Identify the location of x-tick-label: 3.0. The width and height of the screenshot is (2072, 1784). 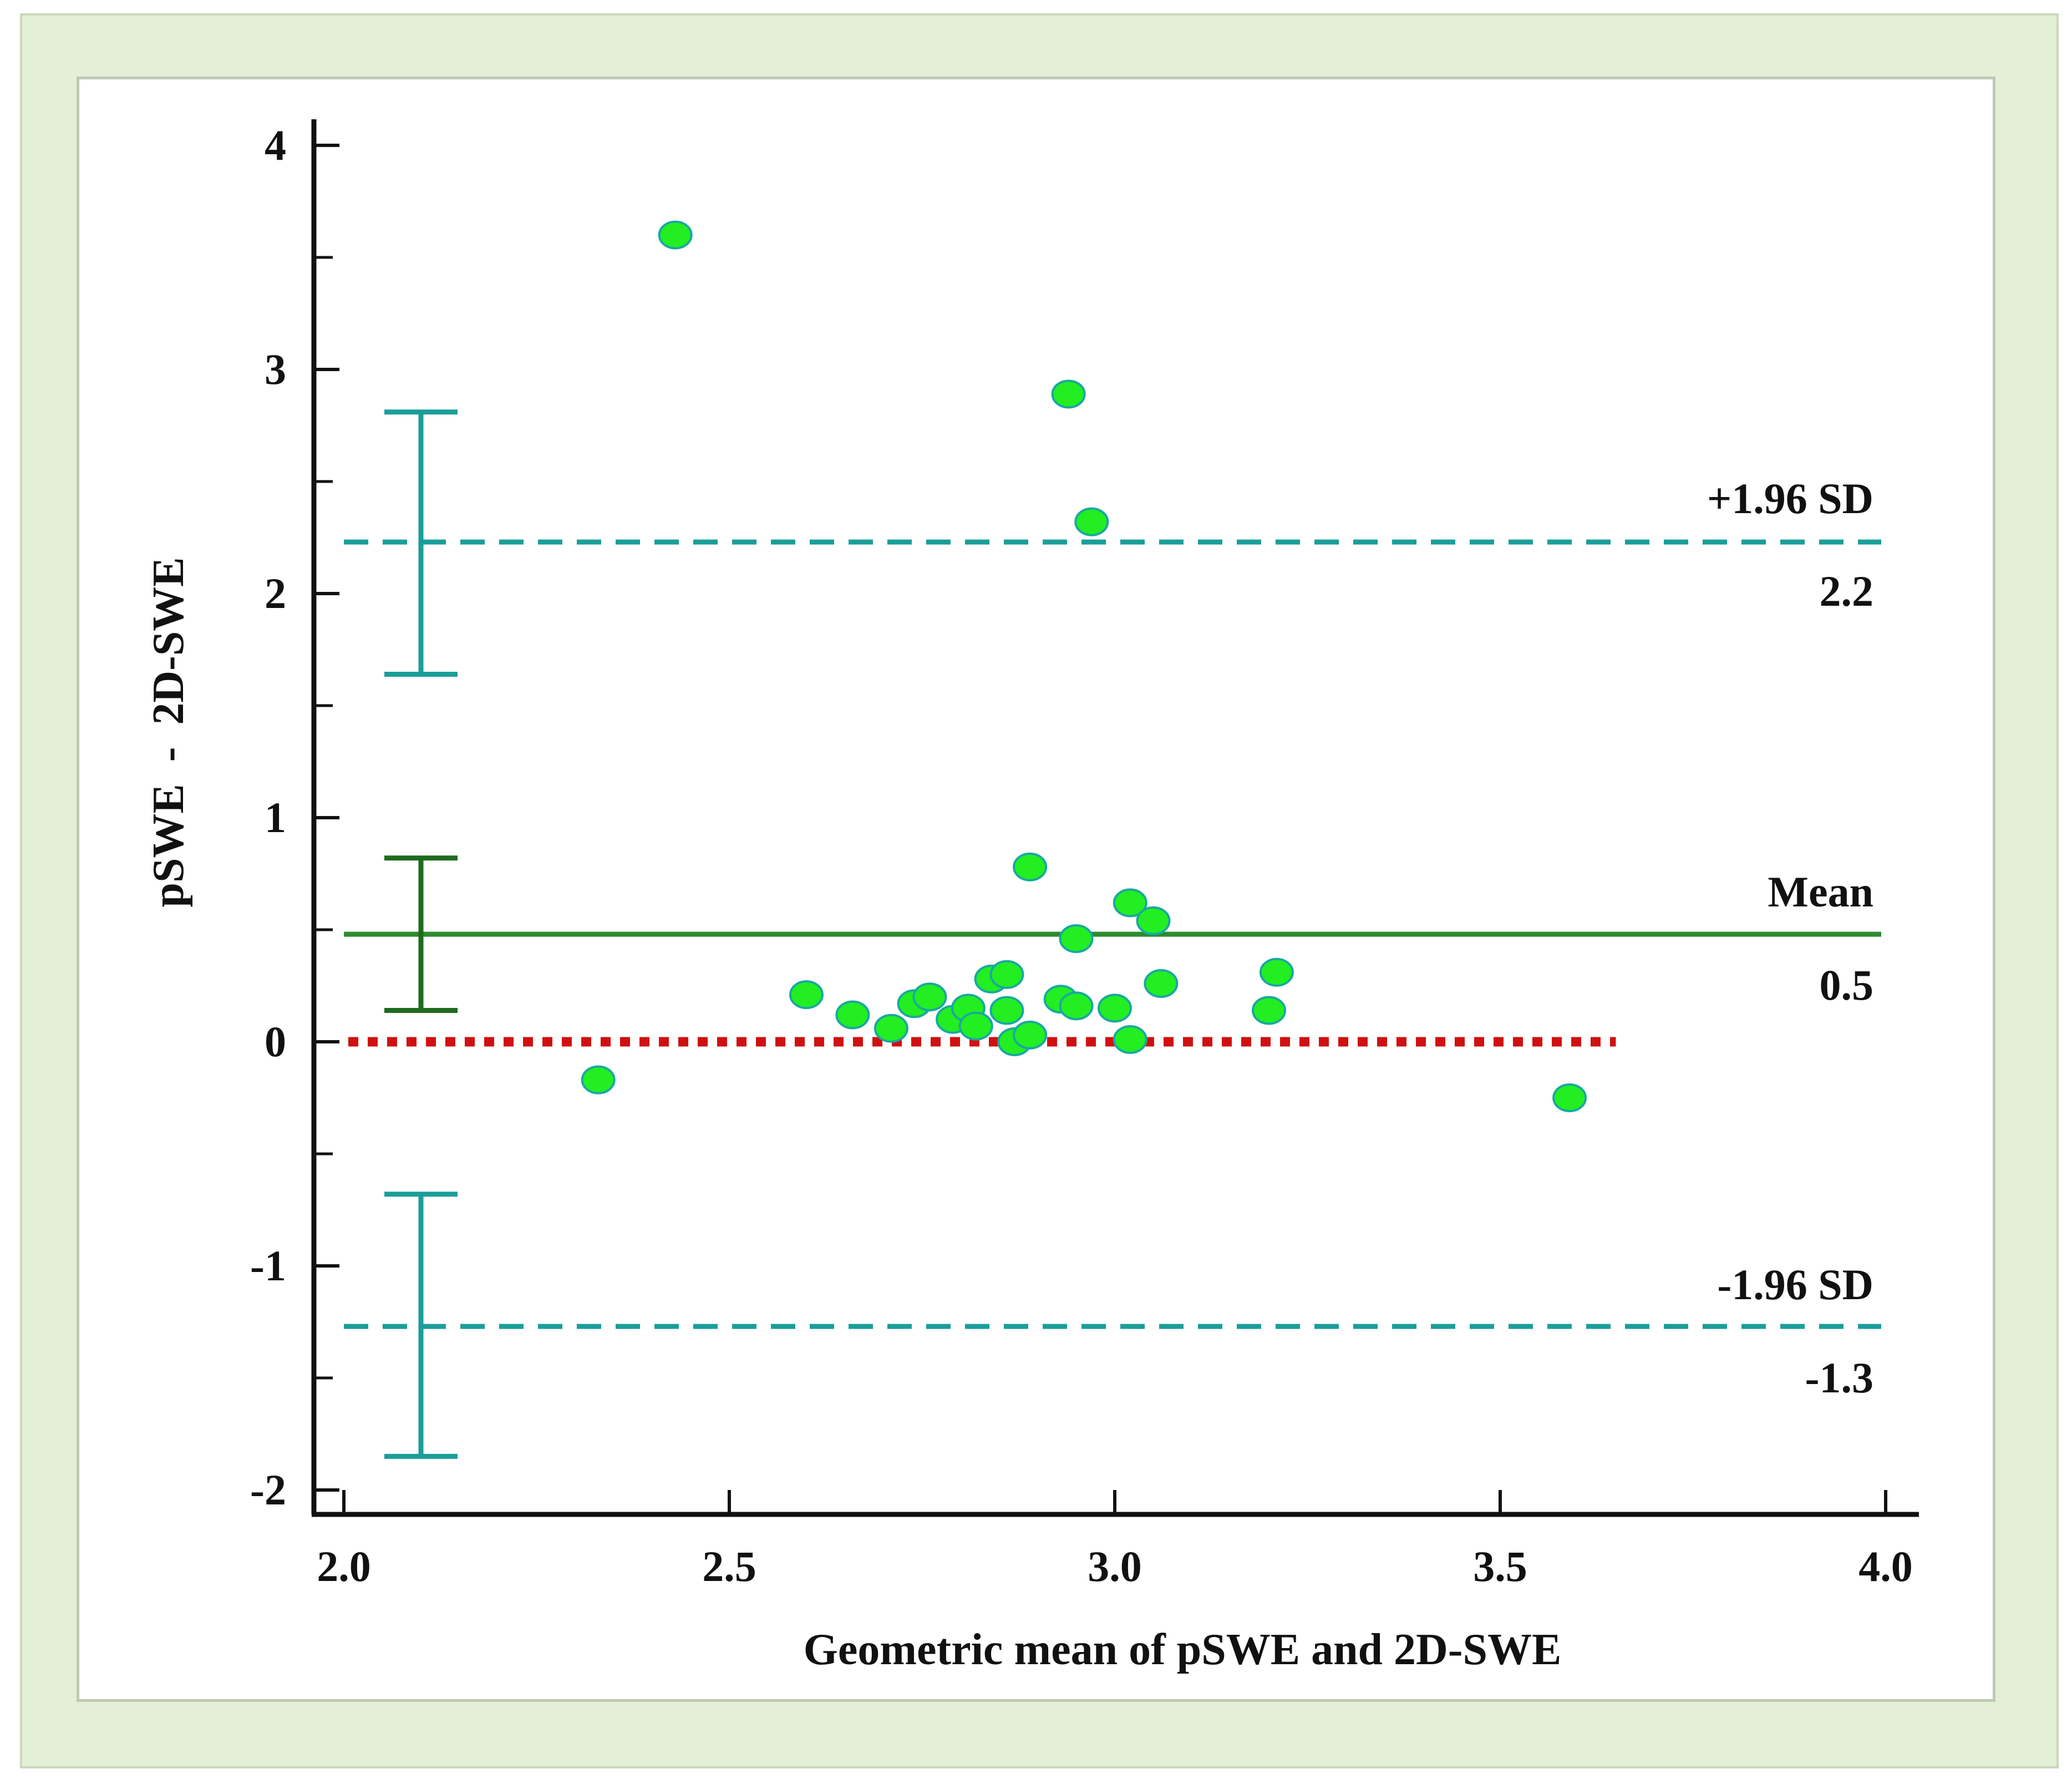
(1115, 1566).